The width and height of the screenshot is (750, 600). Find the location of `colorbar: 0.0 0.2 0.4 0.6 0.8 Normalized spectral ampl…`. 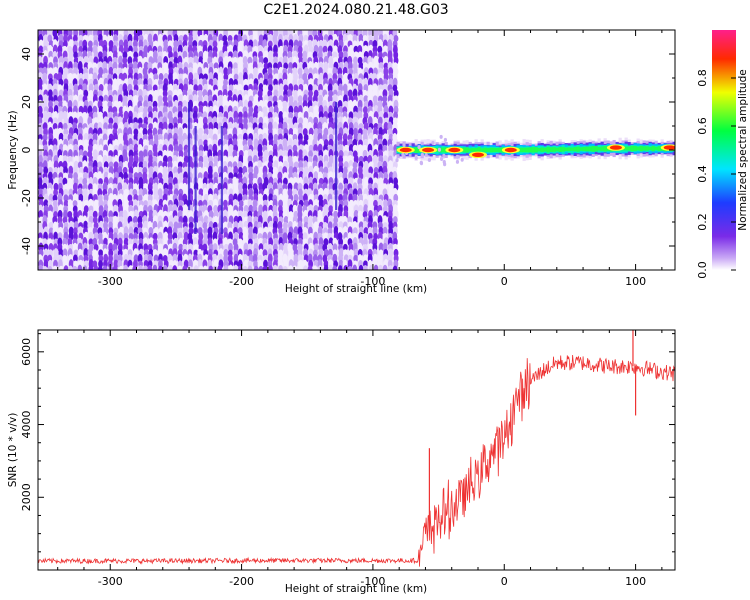

colorbar: 0.0 0.2 0.4 0.6 0.8 Normalized spectral ampl… is located at coordinates (722, 154).